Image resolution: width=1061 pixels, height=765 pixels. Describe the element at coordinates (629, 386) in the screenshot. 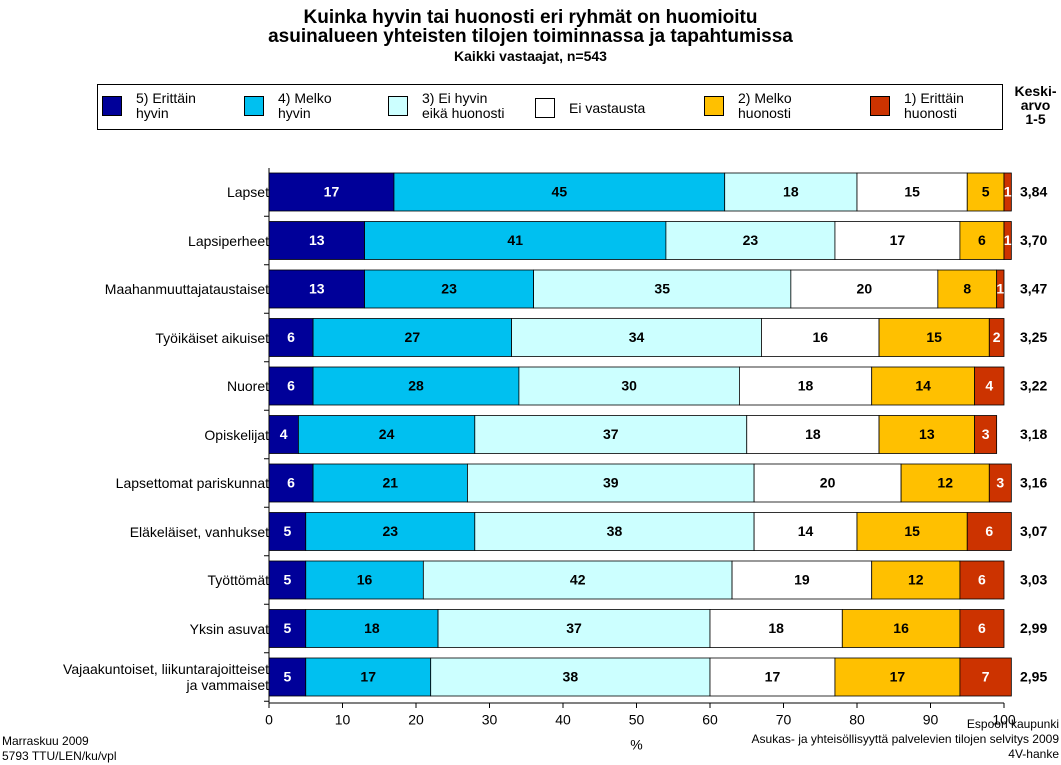

I see `data-label: 30` at that location.